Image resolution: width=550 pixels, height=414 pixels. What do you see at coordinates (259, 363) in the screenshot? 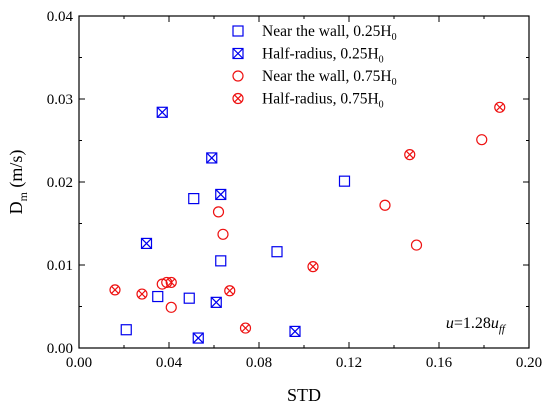
I see `x-tick-label: 0.08` at bounding box center [259, 363].